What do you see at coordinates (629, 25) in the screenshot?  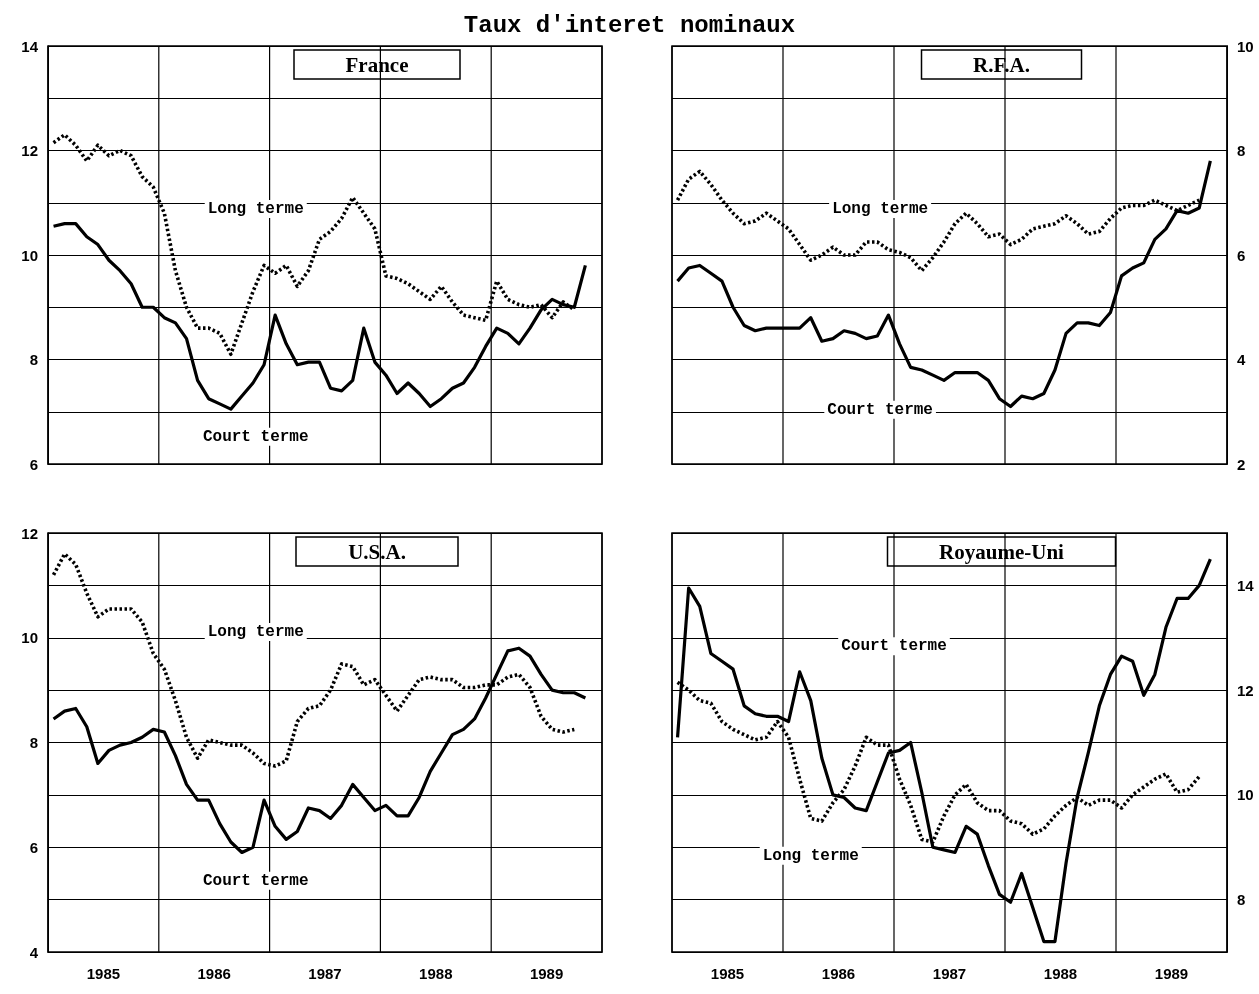 I see `text: Taux d'interet nominaux` at bounding box center [629, 25].